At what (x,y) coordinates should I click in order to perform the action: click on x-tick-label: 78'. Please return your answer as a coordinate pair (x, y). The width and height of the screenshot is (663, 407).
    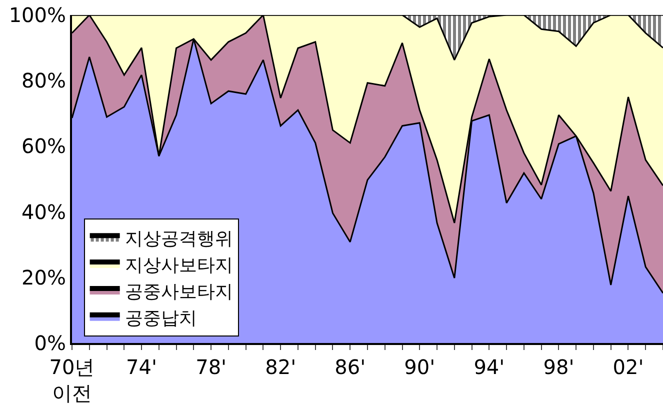
    Looking at the image, I should click on (211, 367).